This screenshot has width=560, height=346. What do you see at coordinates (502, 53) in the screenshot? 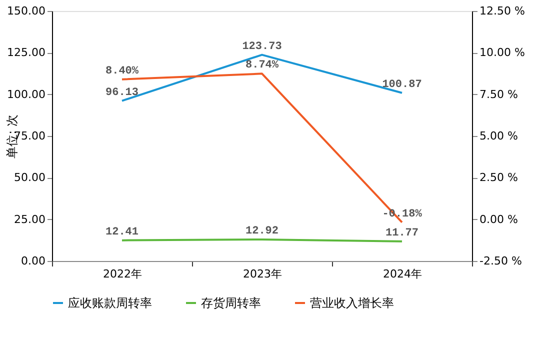
I see `y2-tick-label: 10.00 %` at bounding box center [502, 53].